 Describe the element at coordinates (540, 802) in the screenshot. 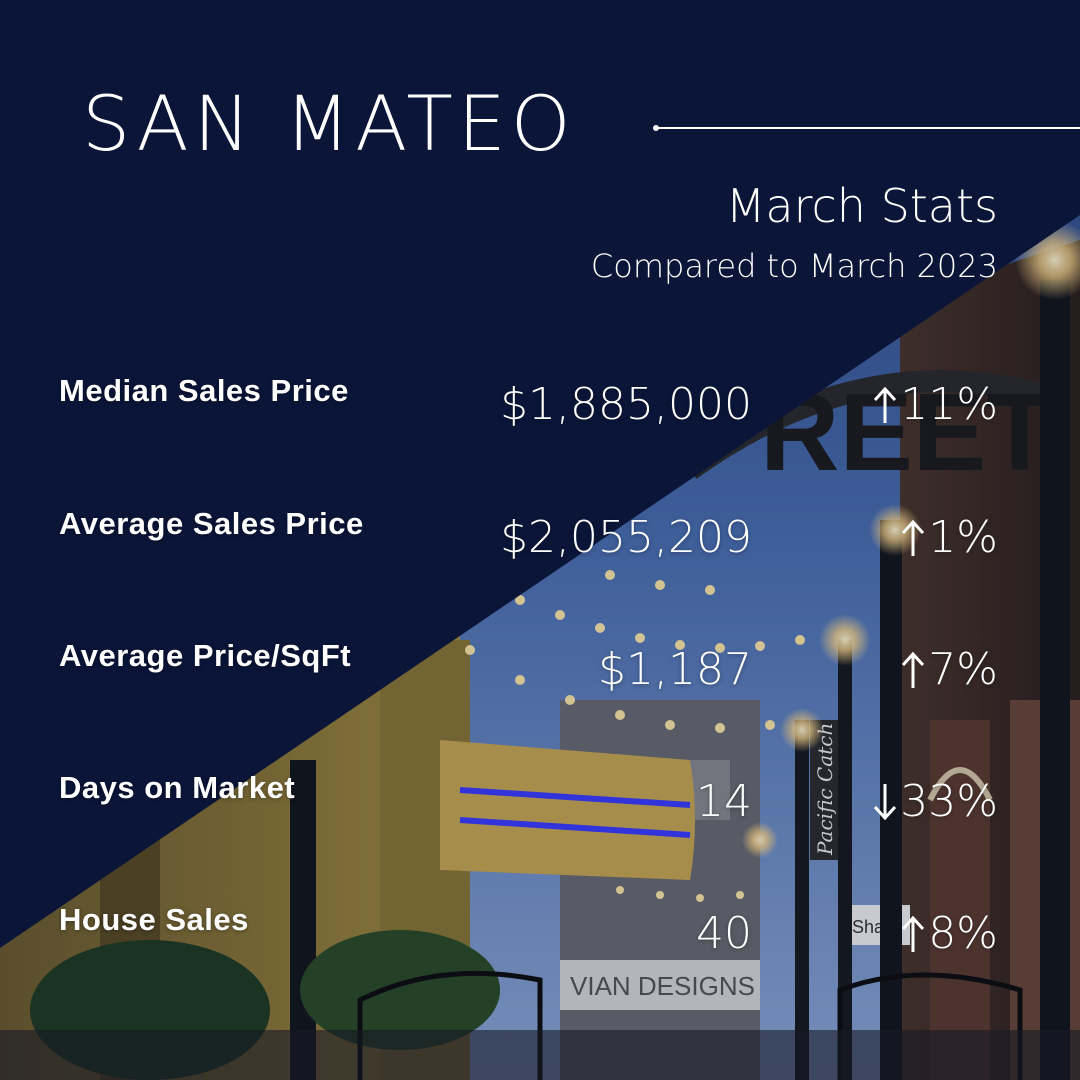

I see `stat-row-days-on-market: Days on Market 14 33%` at that location.